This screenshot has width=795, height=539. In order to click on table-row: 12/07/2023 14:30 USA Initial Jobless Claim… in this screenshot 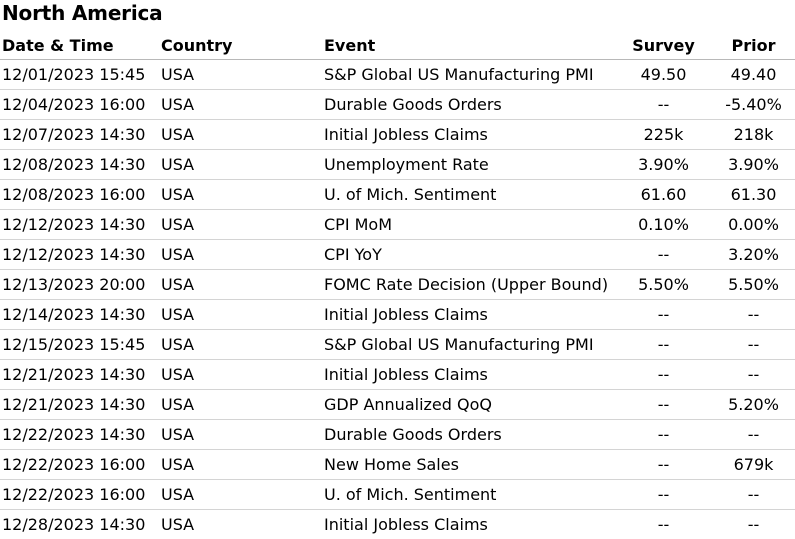, I will do `click(397, 134)`.